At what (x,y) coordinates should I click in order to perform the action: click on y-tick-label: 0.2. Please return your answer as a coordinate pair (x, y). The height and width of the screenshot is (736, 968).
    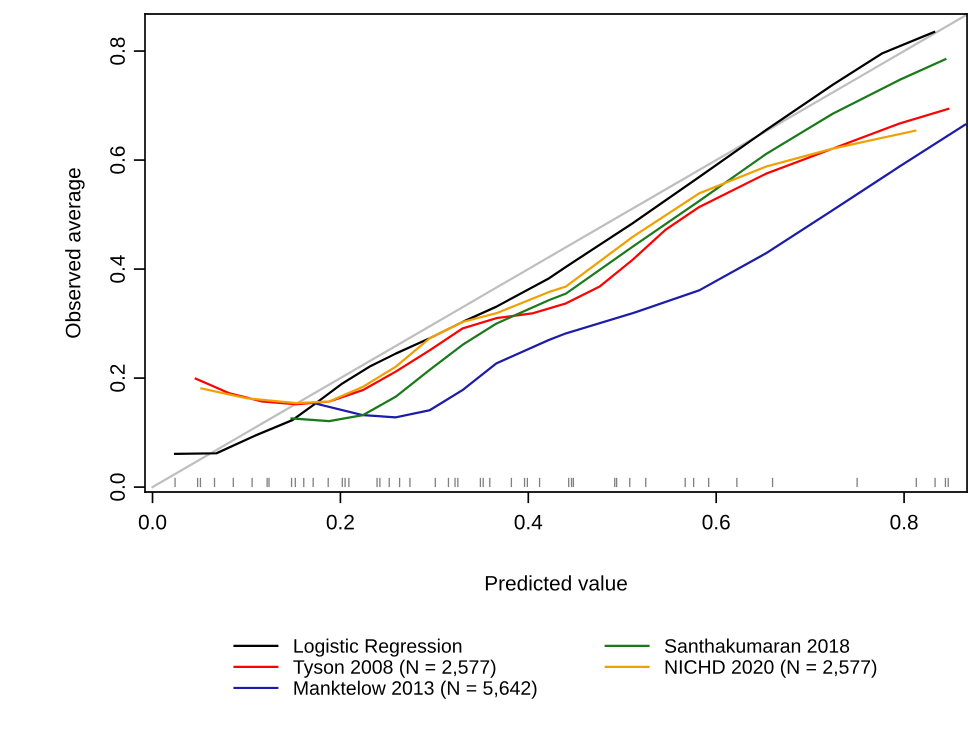
    Looking at the image, I should click on (117, 378).